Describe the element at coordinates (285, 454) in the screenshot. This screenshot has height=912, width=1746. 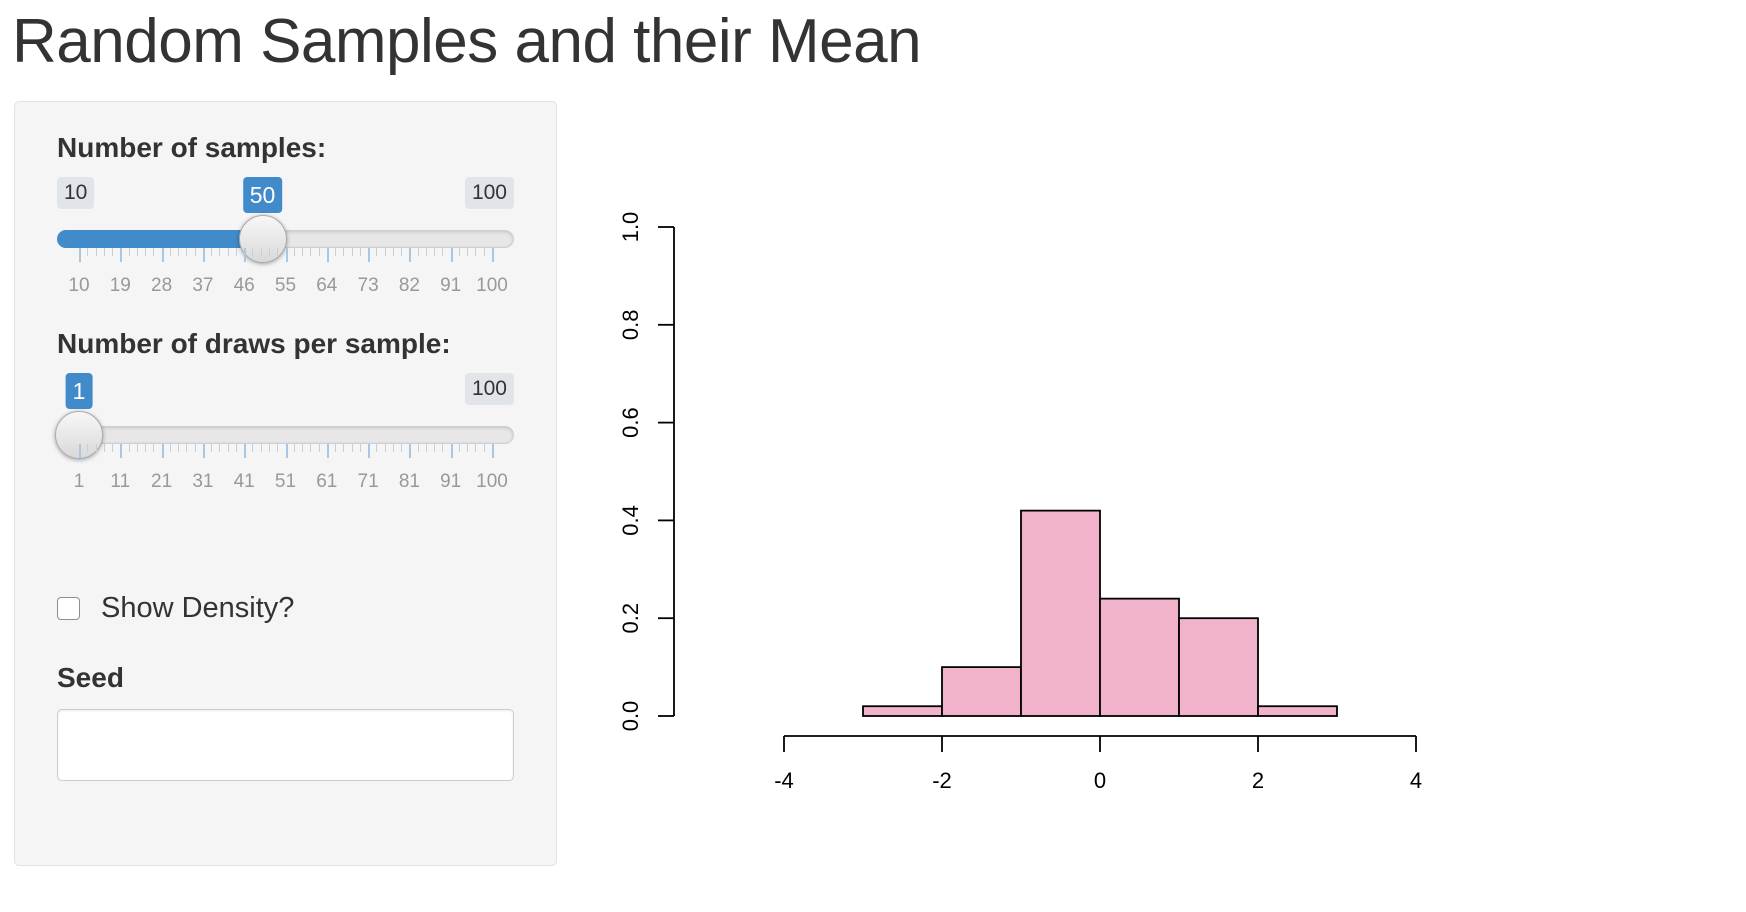
I see `draws-slider-ticks` at that location.